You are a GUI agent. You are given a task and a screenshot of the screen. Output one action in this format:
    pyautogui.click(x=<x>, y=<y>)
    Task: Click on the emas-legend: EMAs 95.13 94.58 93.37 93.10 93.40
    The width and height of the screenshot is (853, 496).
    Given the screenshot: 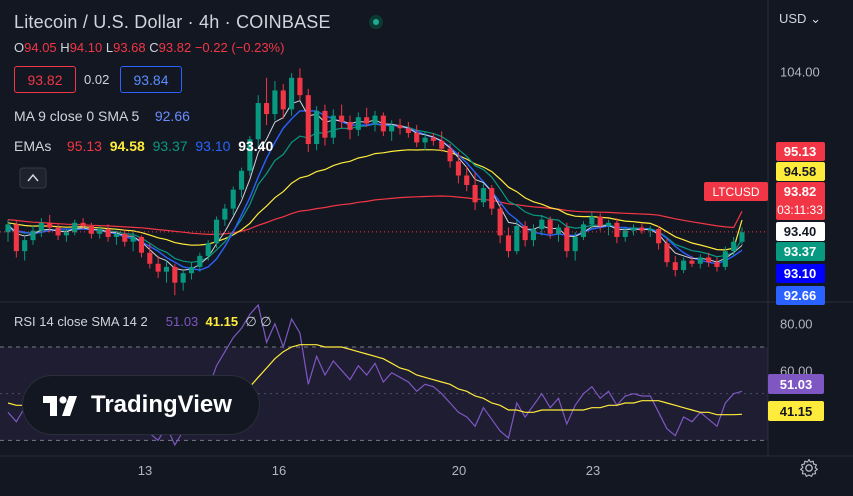 What is the action you would take?
    pyautogui.click(x=144, y=146)
    